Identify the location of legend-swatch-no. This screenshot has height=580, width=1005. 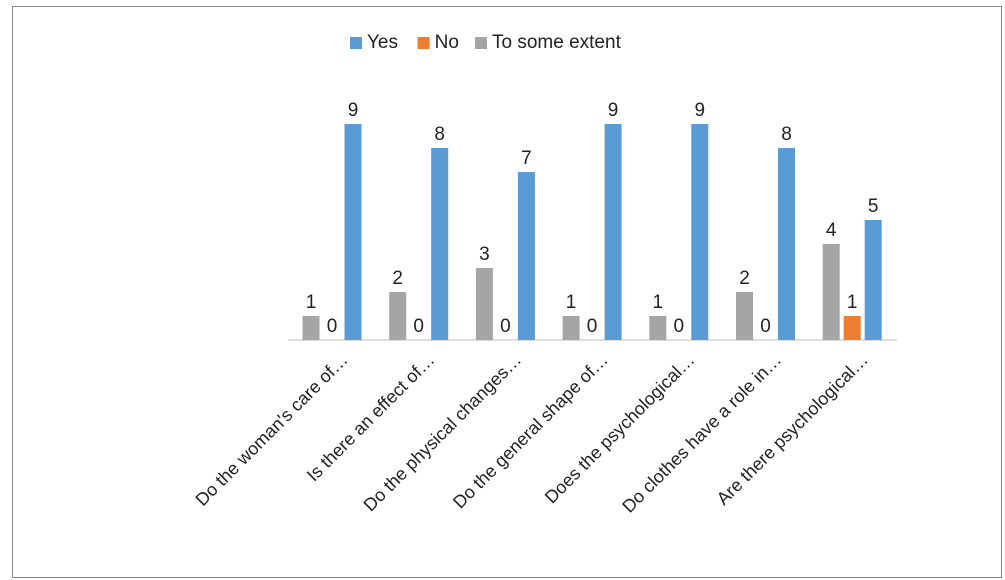
(423, 43).